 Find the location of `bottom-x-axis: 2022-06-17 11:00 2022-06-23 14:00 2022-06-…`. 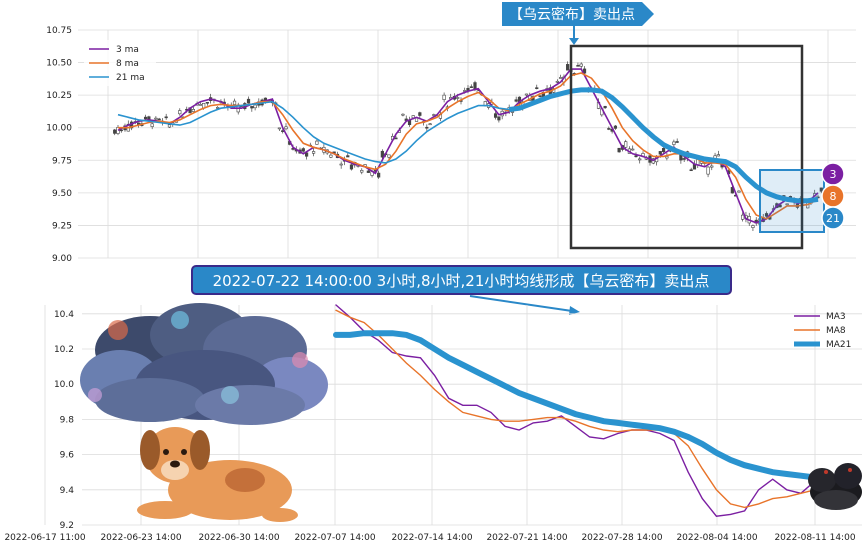

bottom-x-axis: 2022-06-17 11:00 2022-06-23 14:00 2022-06-… is located at coordinates (429, 538).